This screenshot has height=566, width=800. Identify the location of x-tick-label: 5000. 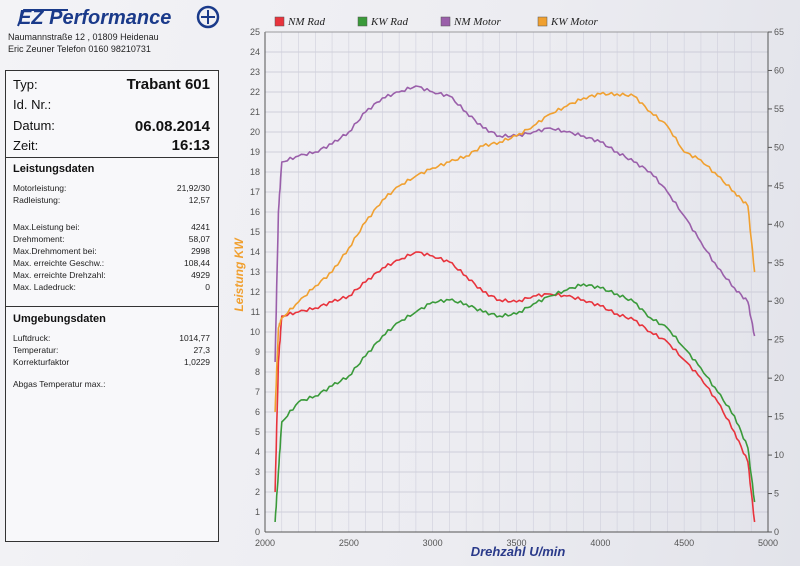
(768, 543).